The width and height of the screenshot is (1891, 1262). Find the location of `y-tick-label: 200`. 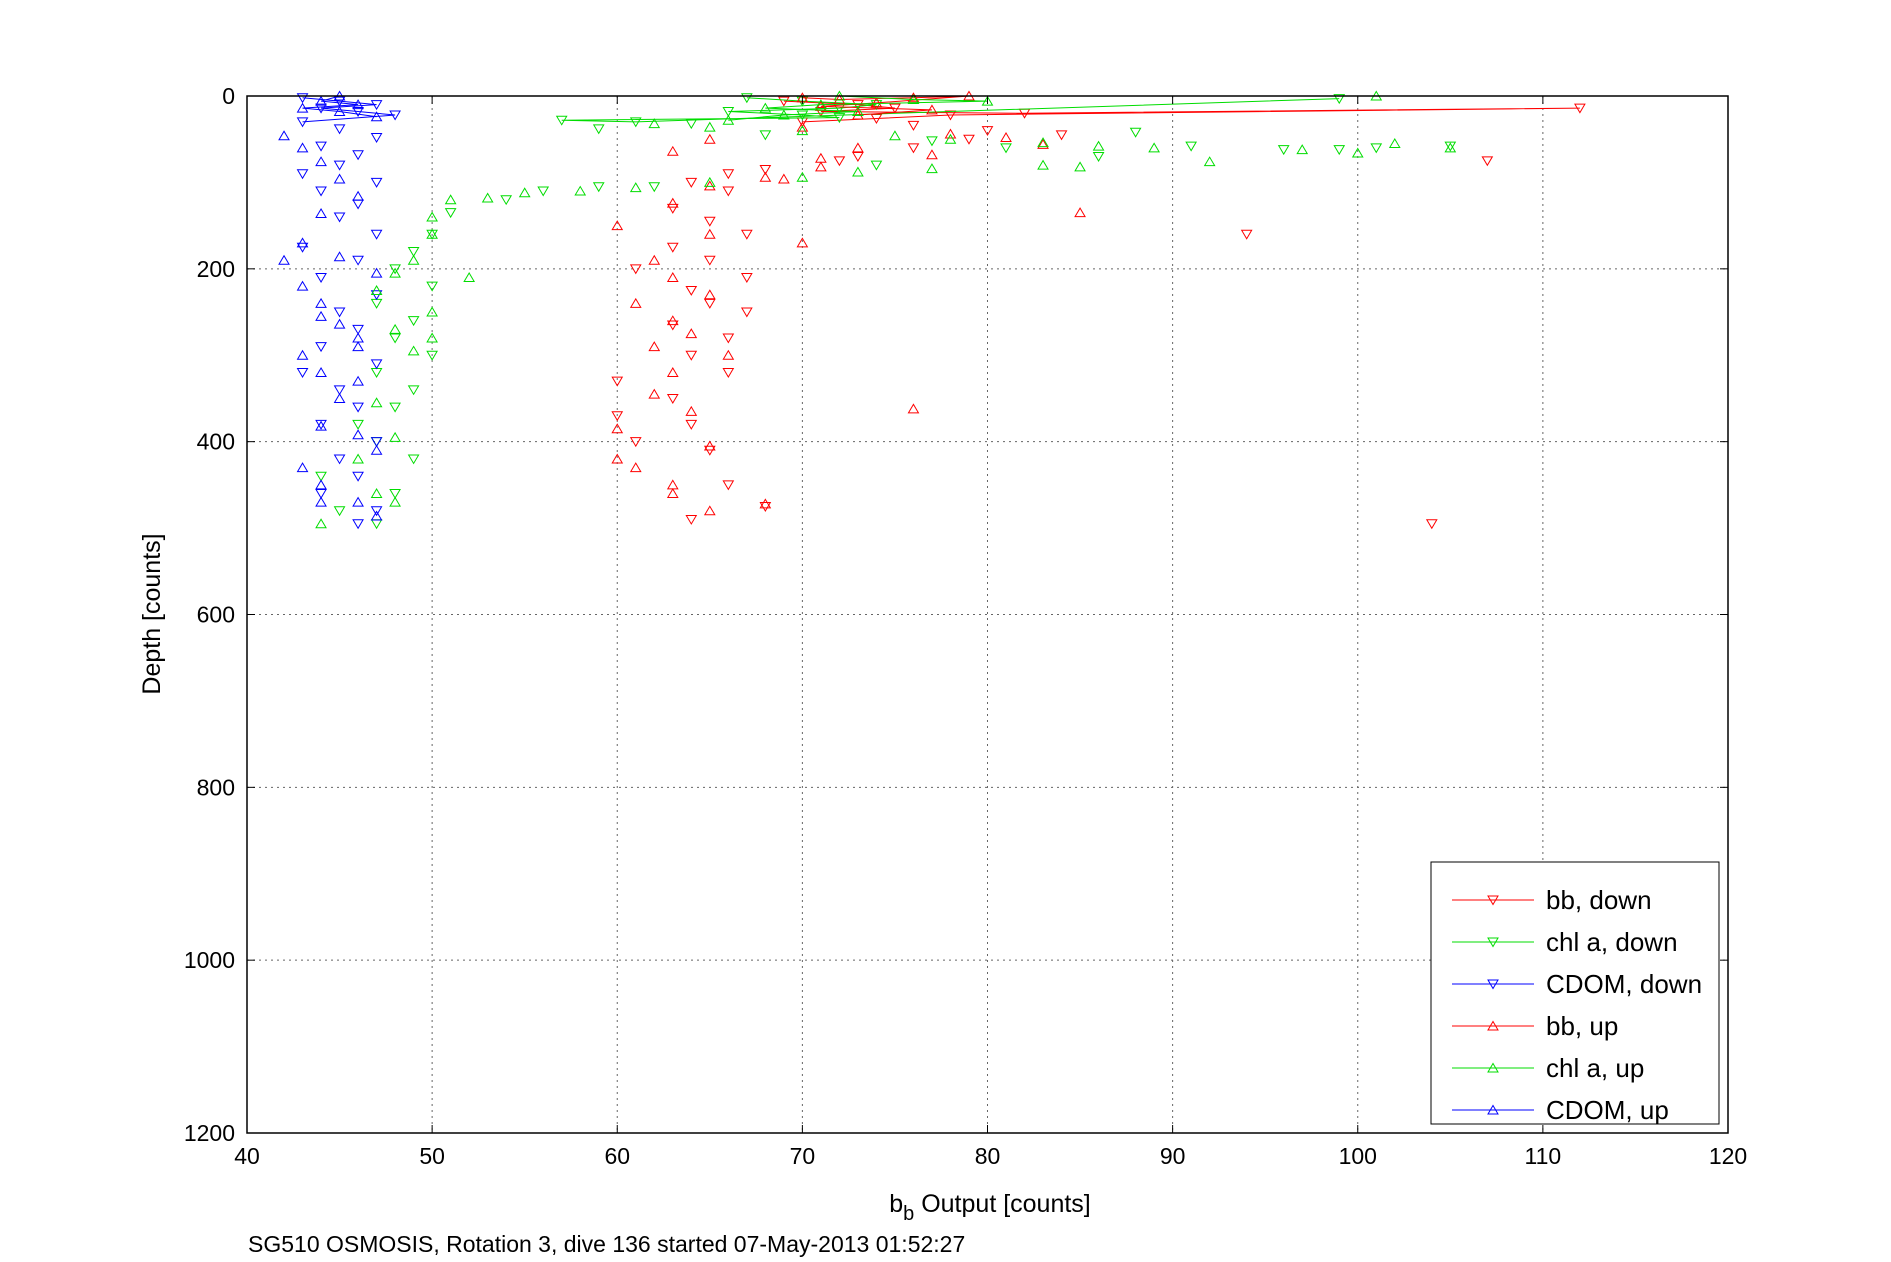

y-tick-label: 200 is located at coordinates (216, 269).